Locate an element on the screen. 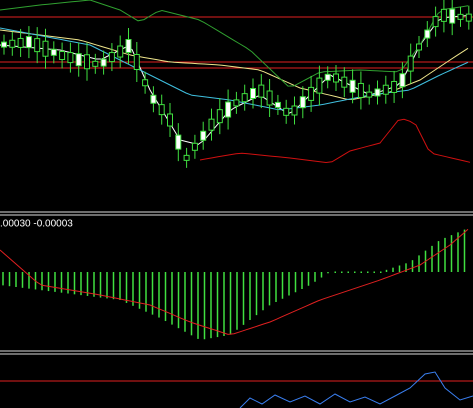 This screenshot has width=473, height=408. oscillator-line is located at coordinates (356, 389).